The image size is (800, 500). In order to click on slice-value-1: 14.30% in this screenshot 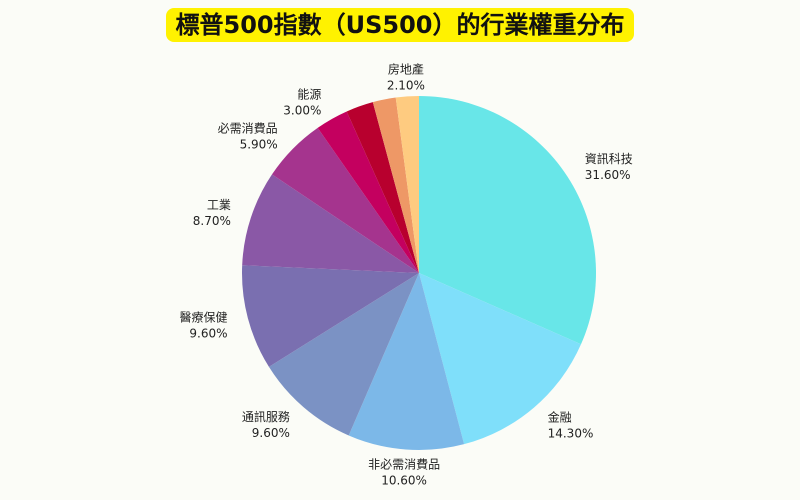, I will do `click(571, 434)`.